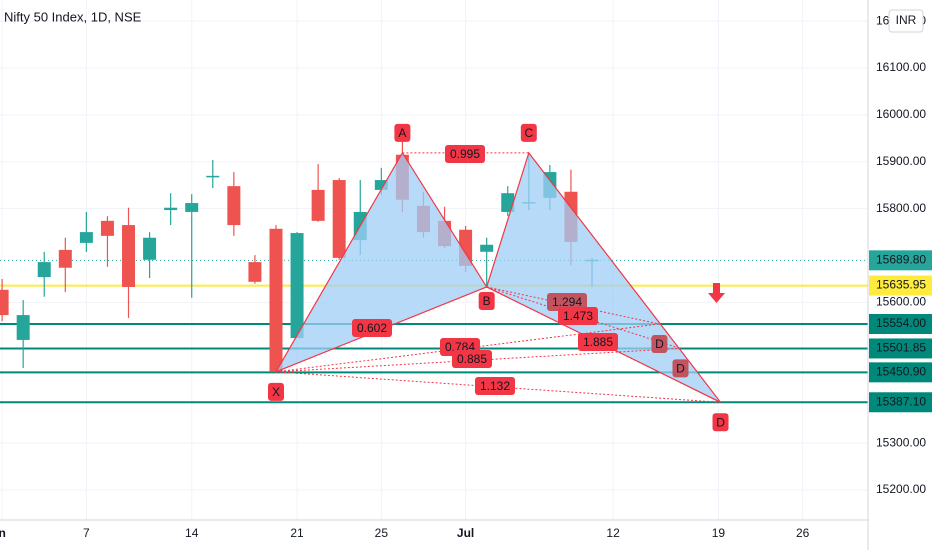 The height and width of the screenshot is (550, 932). What do you see at coordinates (382, 533) in the screenshot?
I see `x-tick-label: 25` at bounding box center [382, 533].